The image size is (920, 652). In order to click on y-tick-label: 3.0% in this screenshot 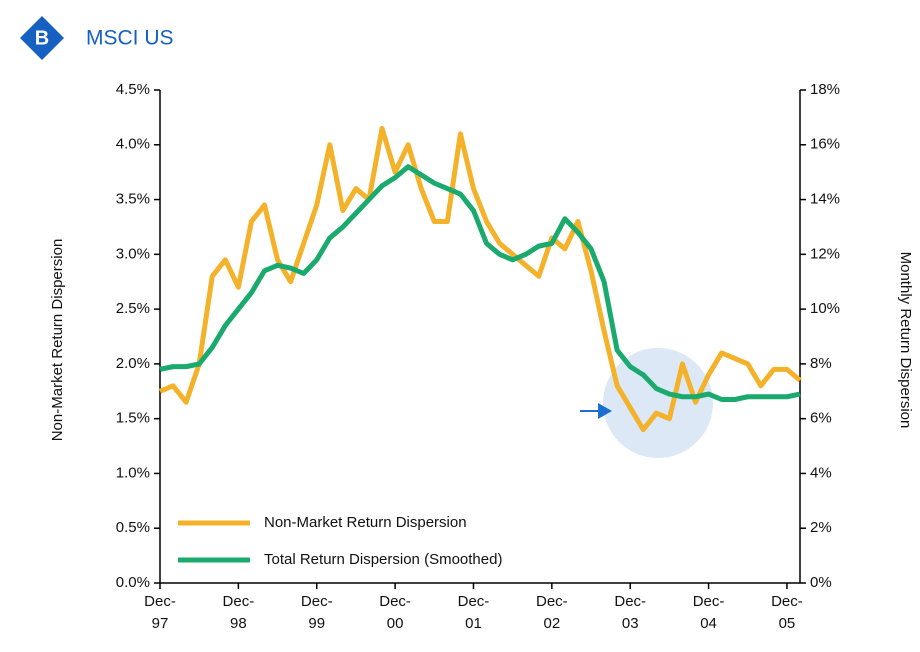, I will do `click(133, 253)`.